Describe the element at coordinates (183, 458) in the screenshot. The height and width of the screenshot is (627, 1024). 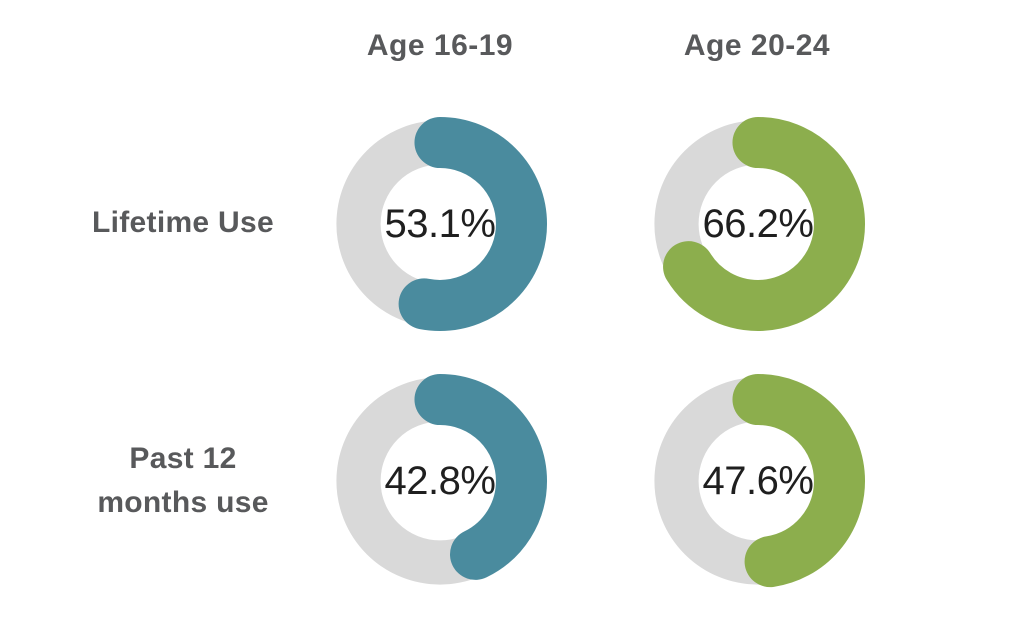
I see `row-label-line-1: Past 12` at that location.